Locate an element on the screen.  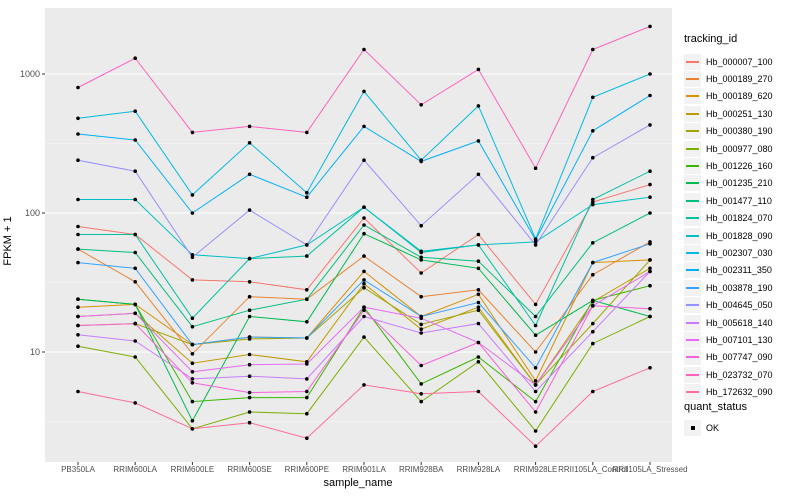
legend-point-swatch is located at coordinates (692, 427).